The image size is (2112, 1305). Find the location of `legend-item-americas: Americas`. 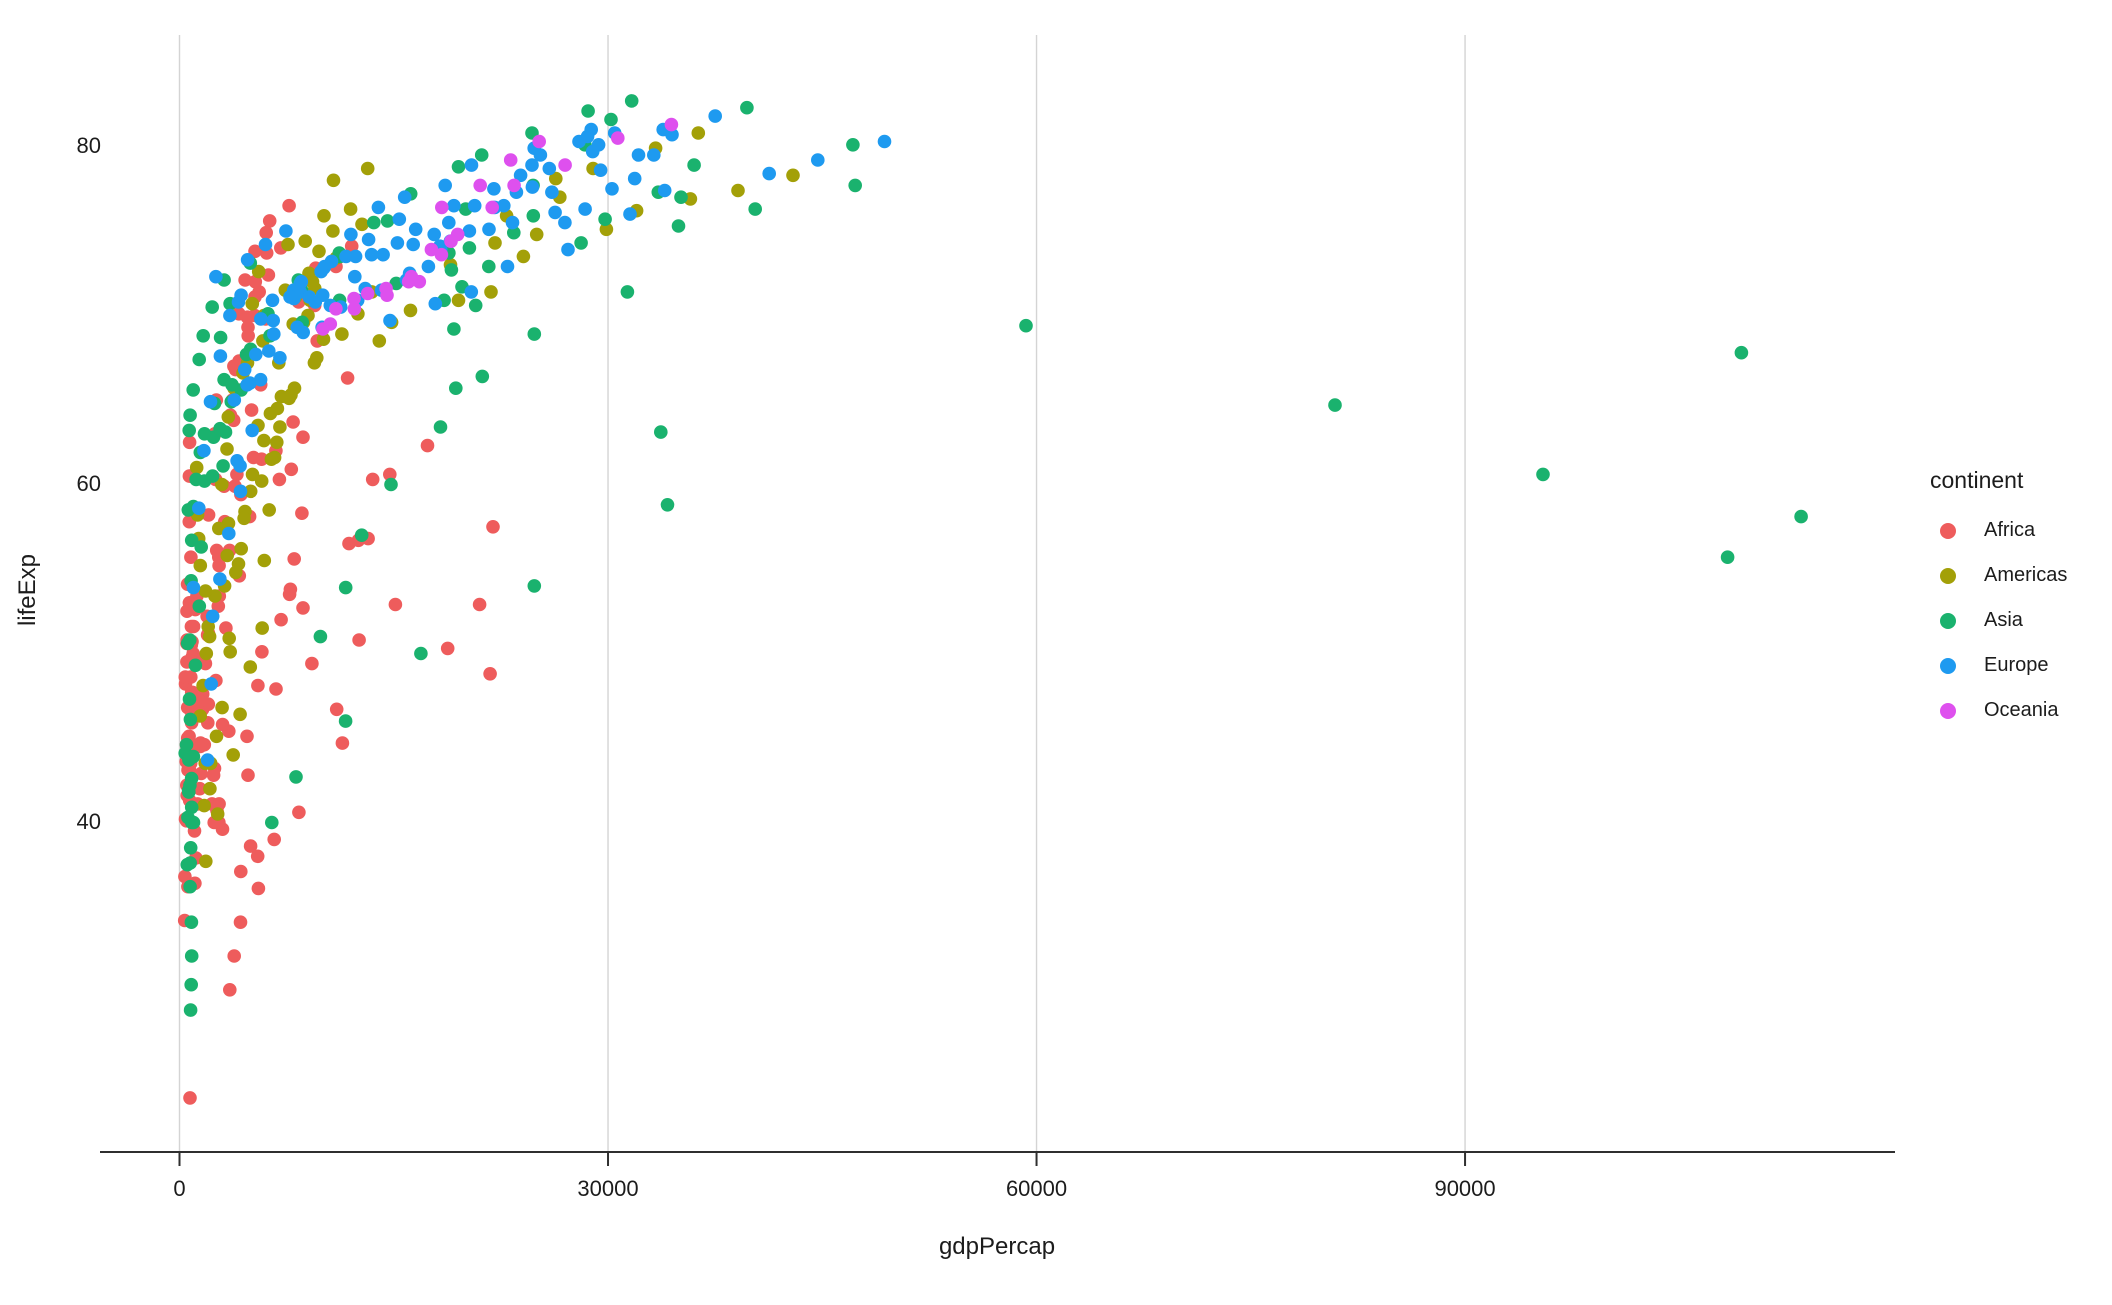

legend-item-americas: Americas is located at coordinates (1998, 575).